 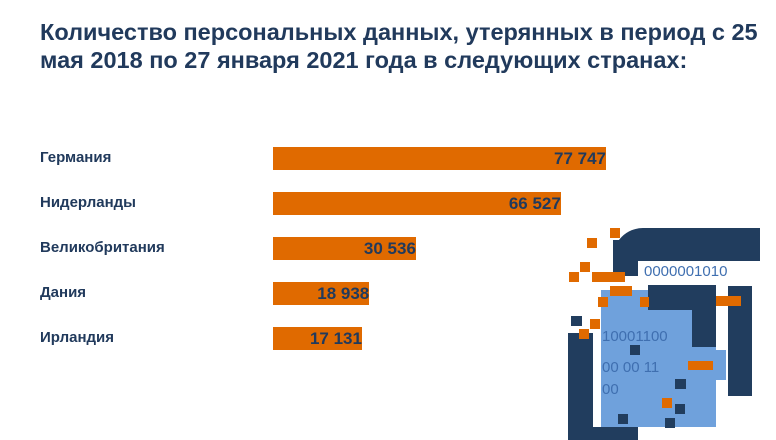 I want to click on category-label: Великобритания, so click(x=102, y=247).